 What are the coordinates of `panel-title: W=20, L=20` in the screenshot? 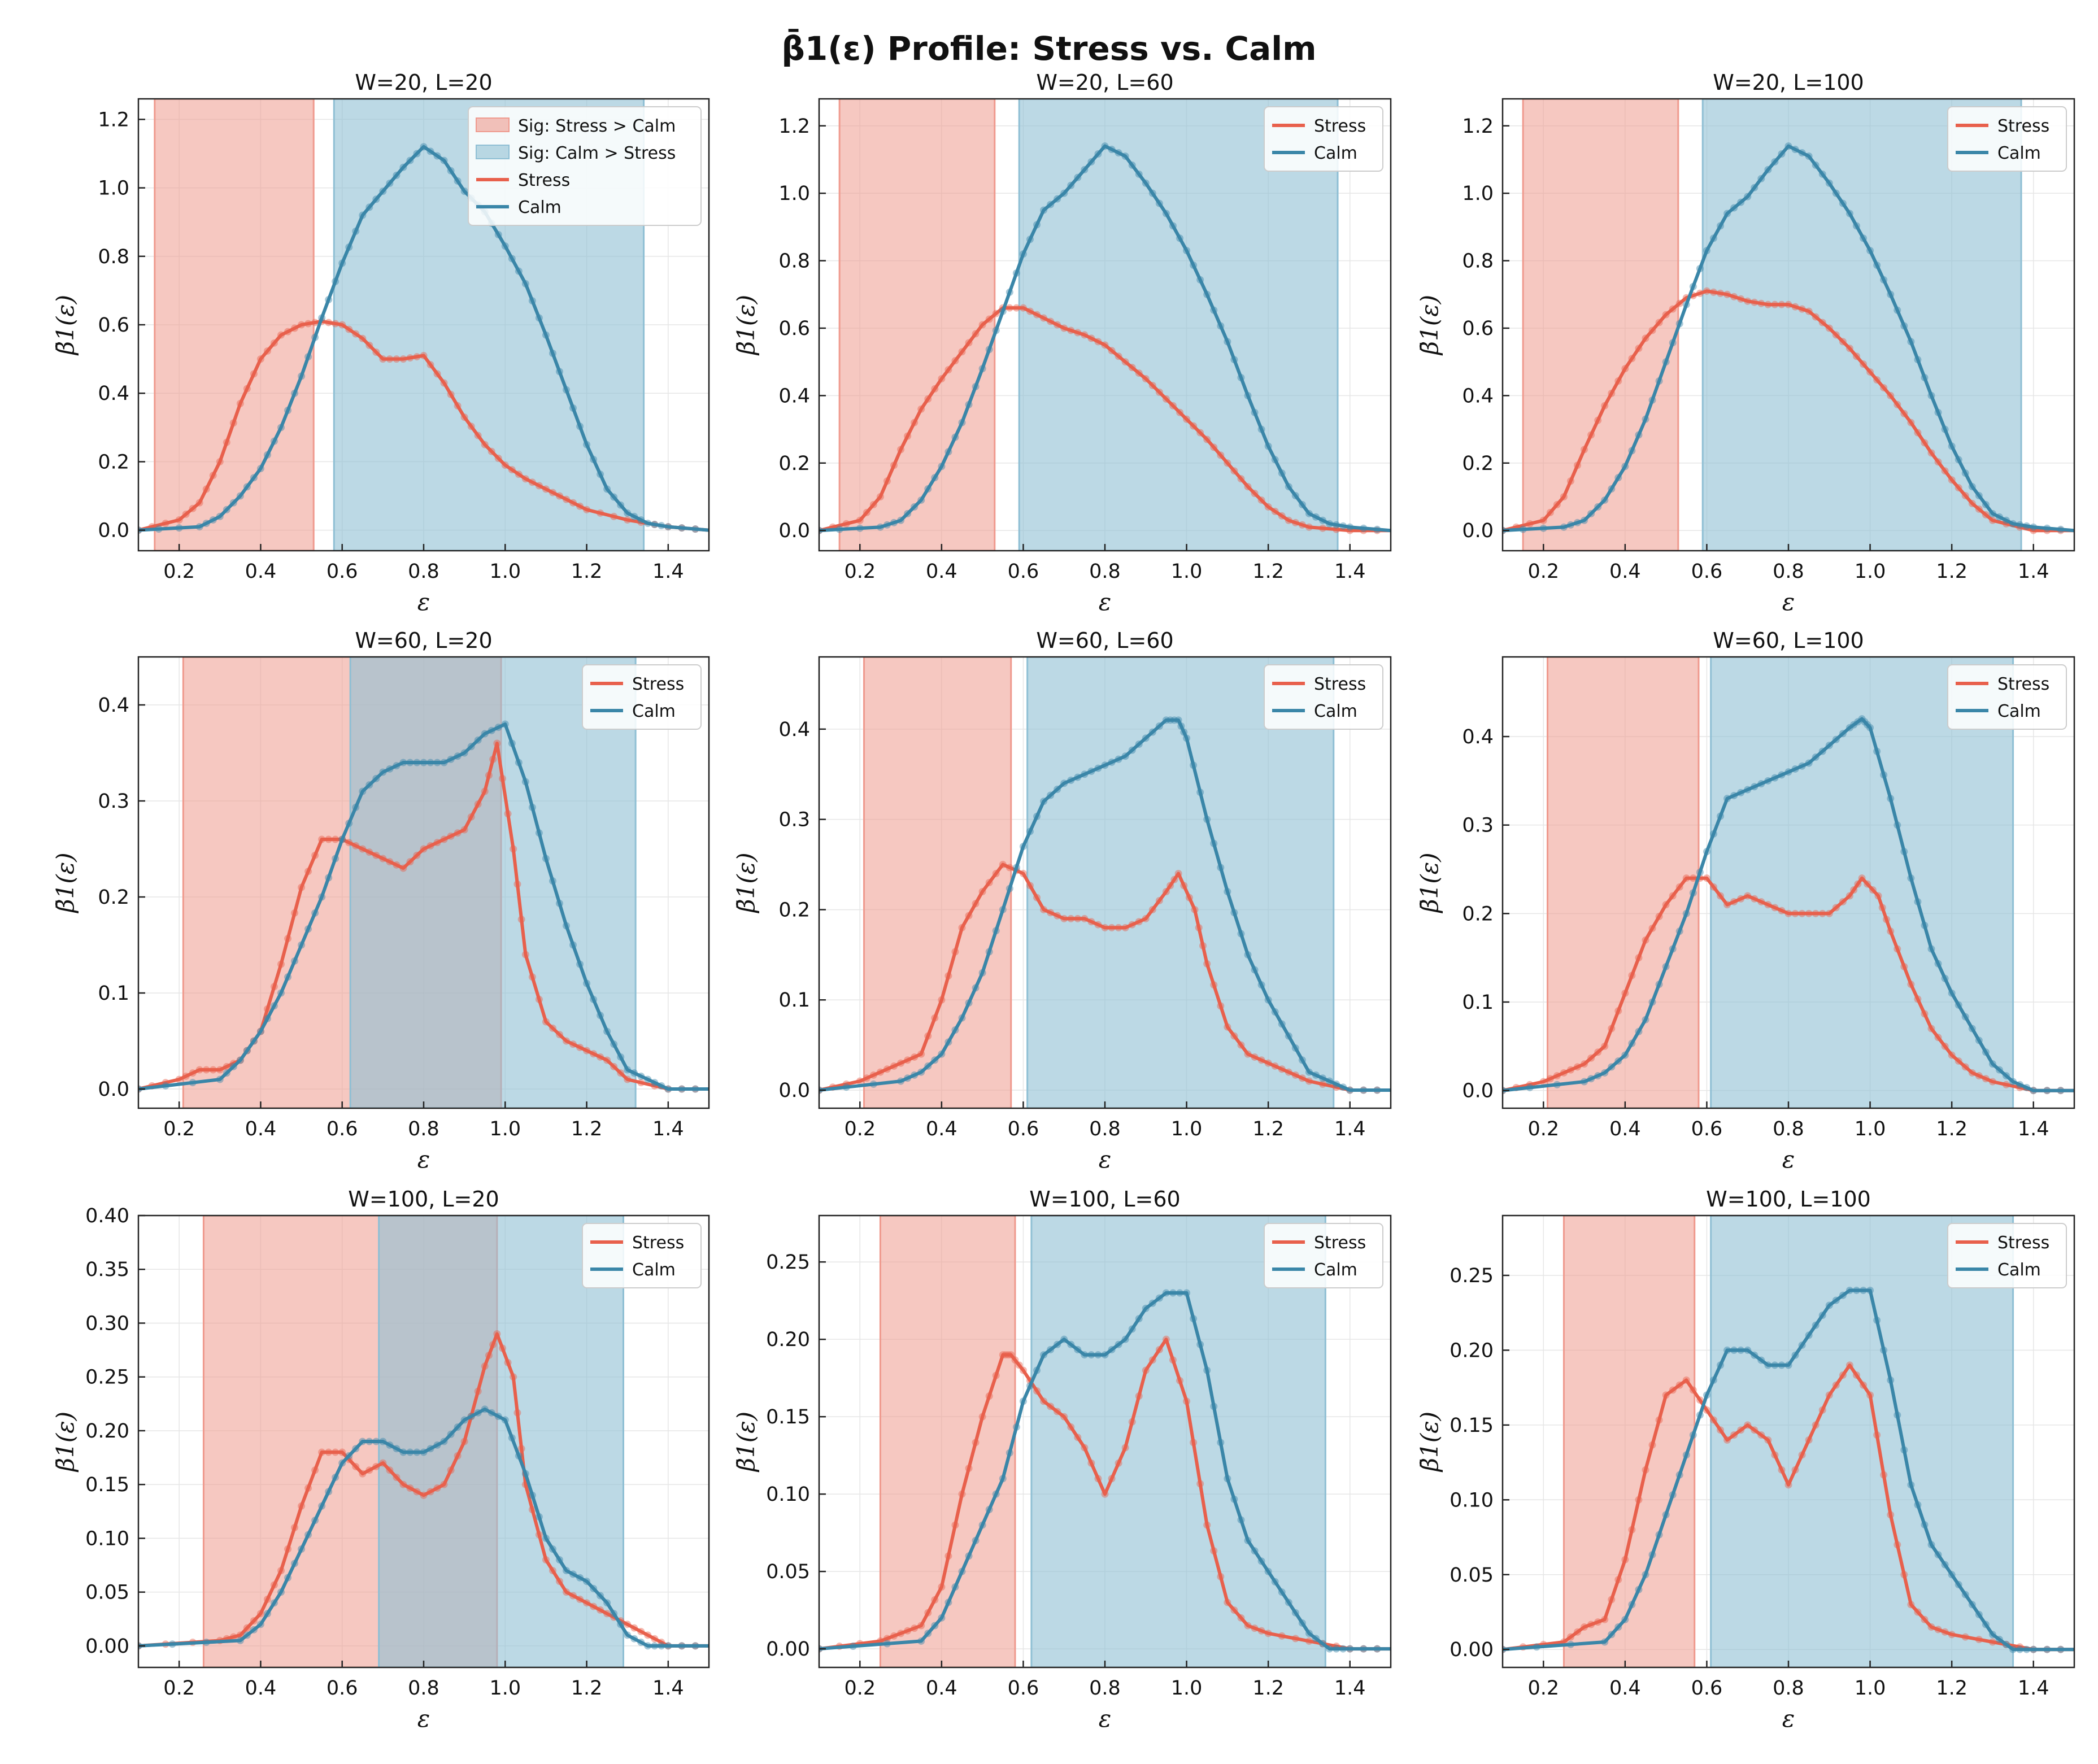 It's located at (424, 83).